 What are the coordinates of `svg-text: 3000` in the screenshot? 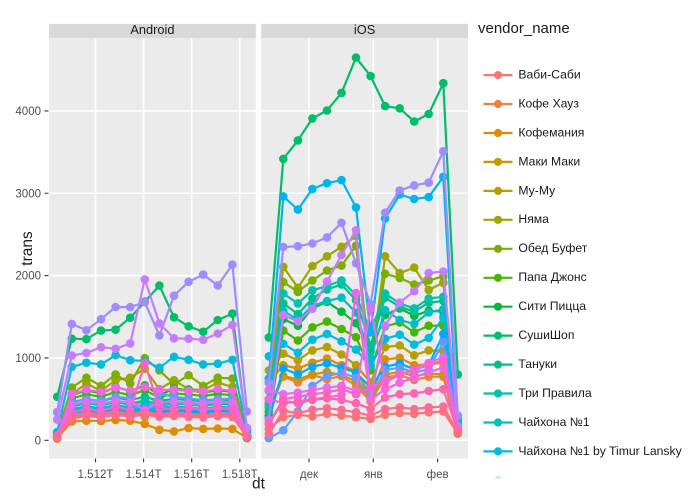 It's located at (28, 194).